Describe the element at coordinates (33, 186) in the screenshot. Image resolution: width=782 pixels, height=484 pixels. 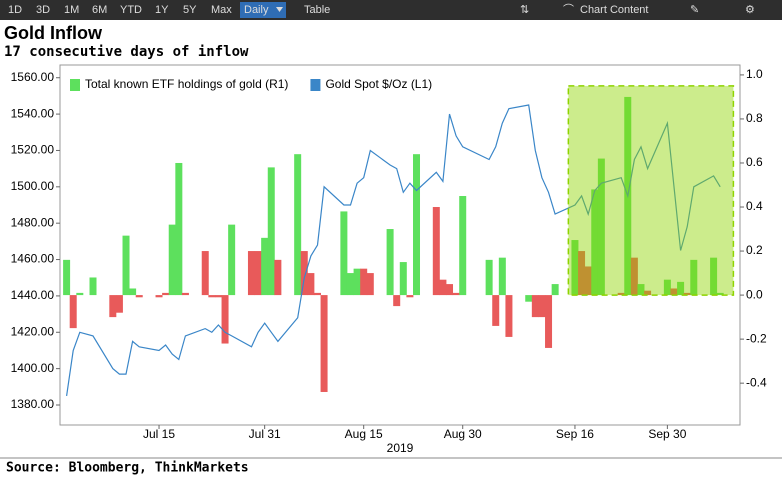
I see `y-tick-label: 1500.00` at that location.